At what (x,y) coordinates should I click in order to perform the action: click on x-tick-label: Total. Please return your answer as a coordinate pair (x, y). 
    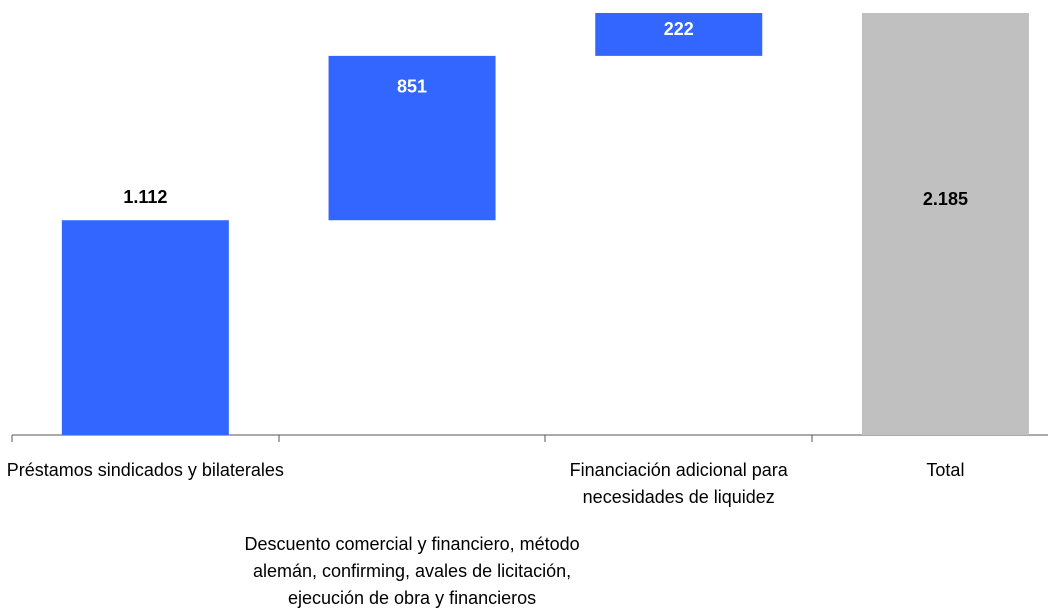
    Looking at the image, I should click on (945, 470).